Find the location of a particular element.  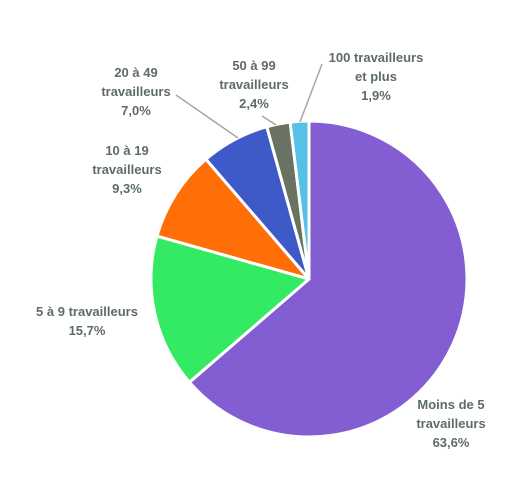

slice-value-label: 1,9% is located at coordinates (376, 95).